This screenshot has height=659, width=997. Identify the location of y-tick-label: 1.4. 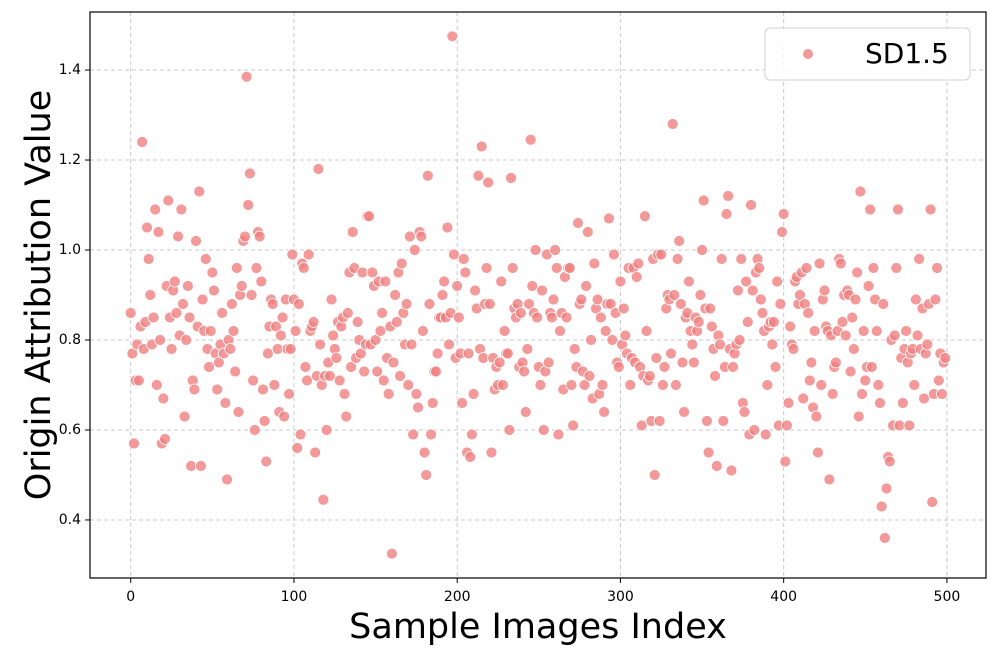
(70, 70).